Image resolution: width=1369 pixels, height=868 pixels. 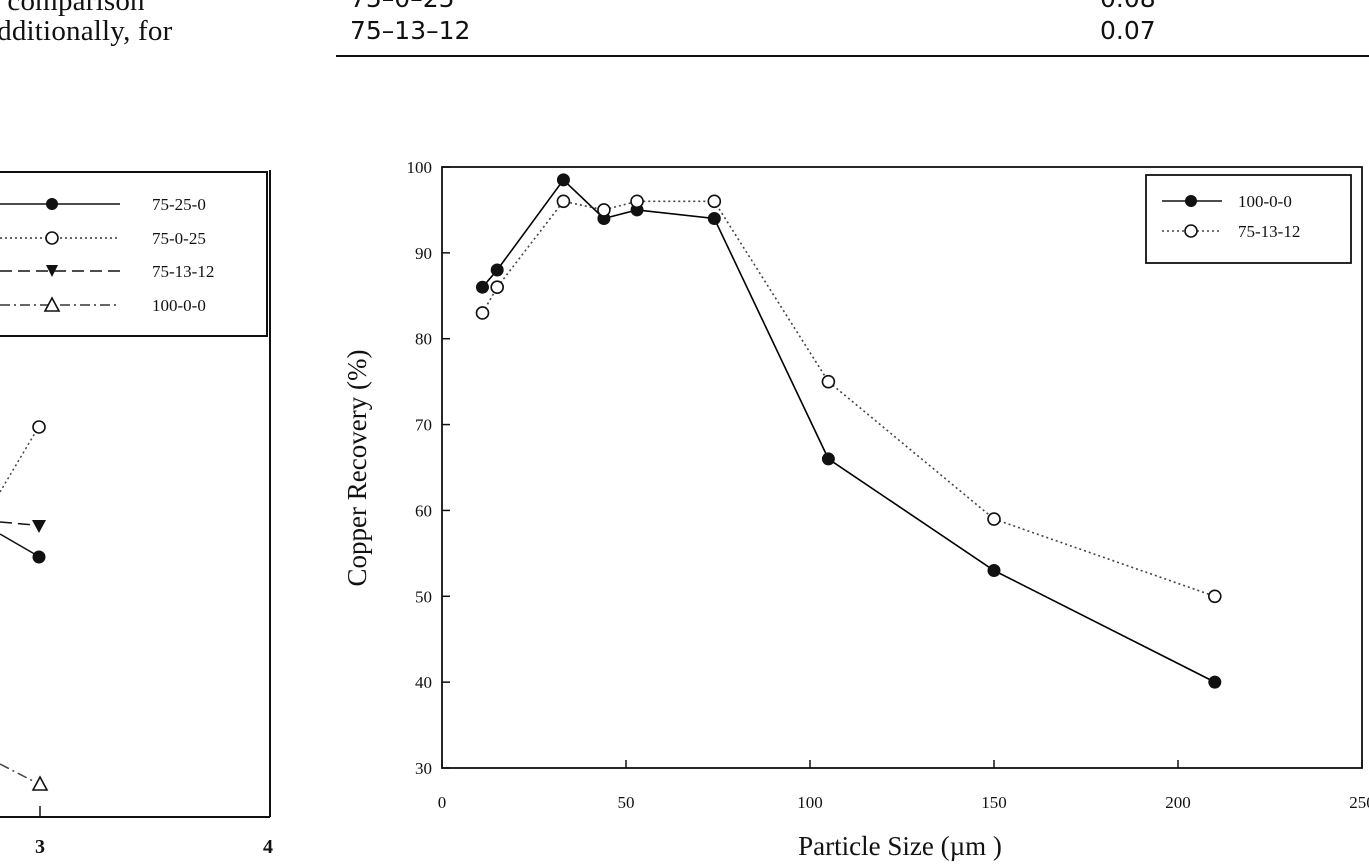 What do you see at coordinates (423, 253) in the screenshot?
I see `y-tick-label: 90` at bounding box center [423, 253].